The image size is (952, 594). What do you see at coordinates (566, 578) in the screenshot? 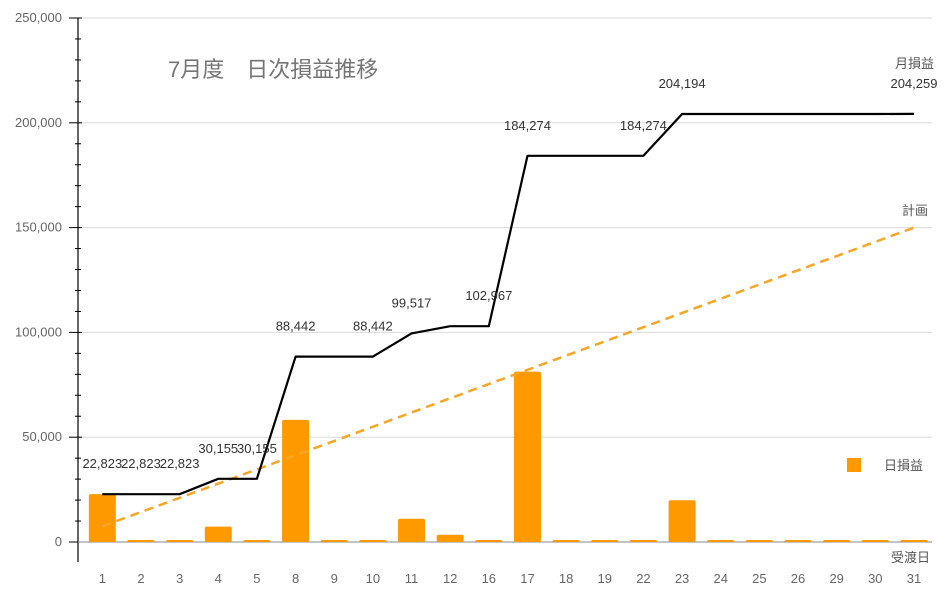
I see `x-tick-label: 18` at bounding box center [566, 578].